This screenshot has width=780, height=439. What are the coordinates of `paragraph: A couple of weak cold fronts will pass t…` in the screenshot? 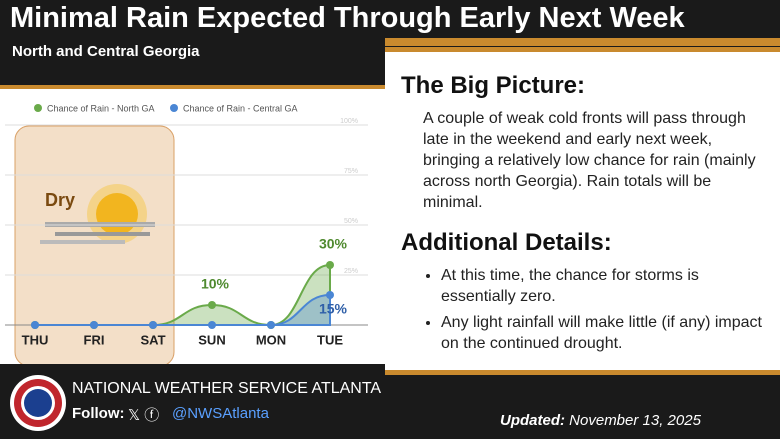 It's located at (589, 160).